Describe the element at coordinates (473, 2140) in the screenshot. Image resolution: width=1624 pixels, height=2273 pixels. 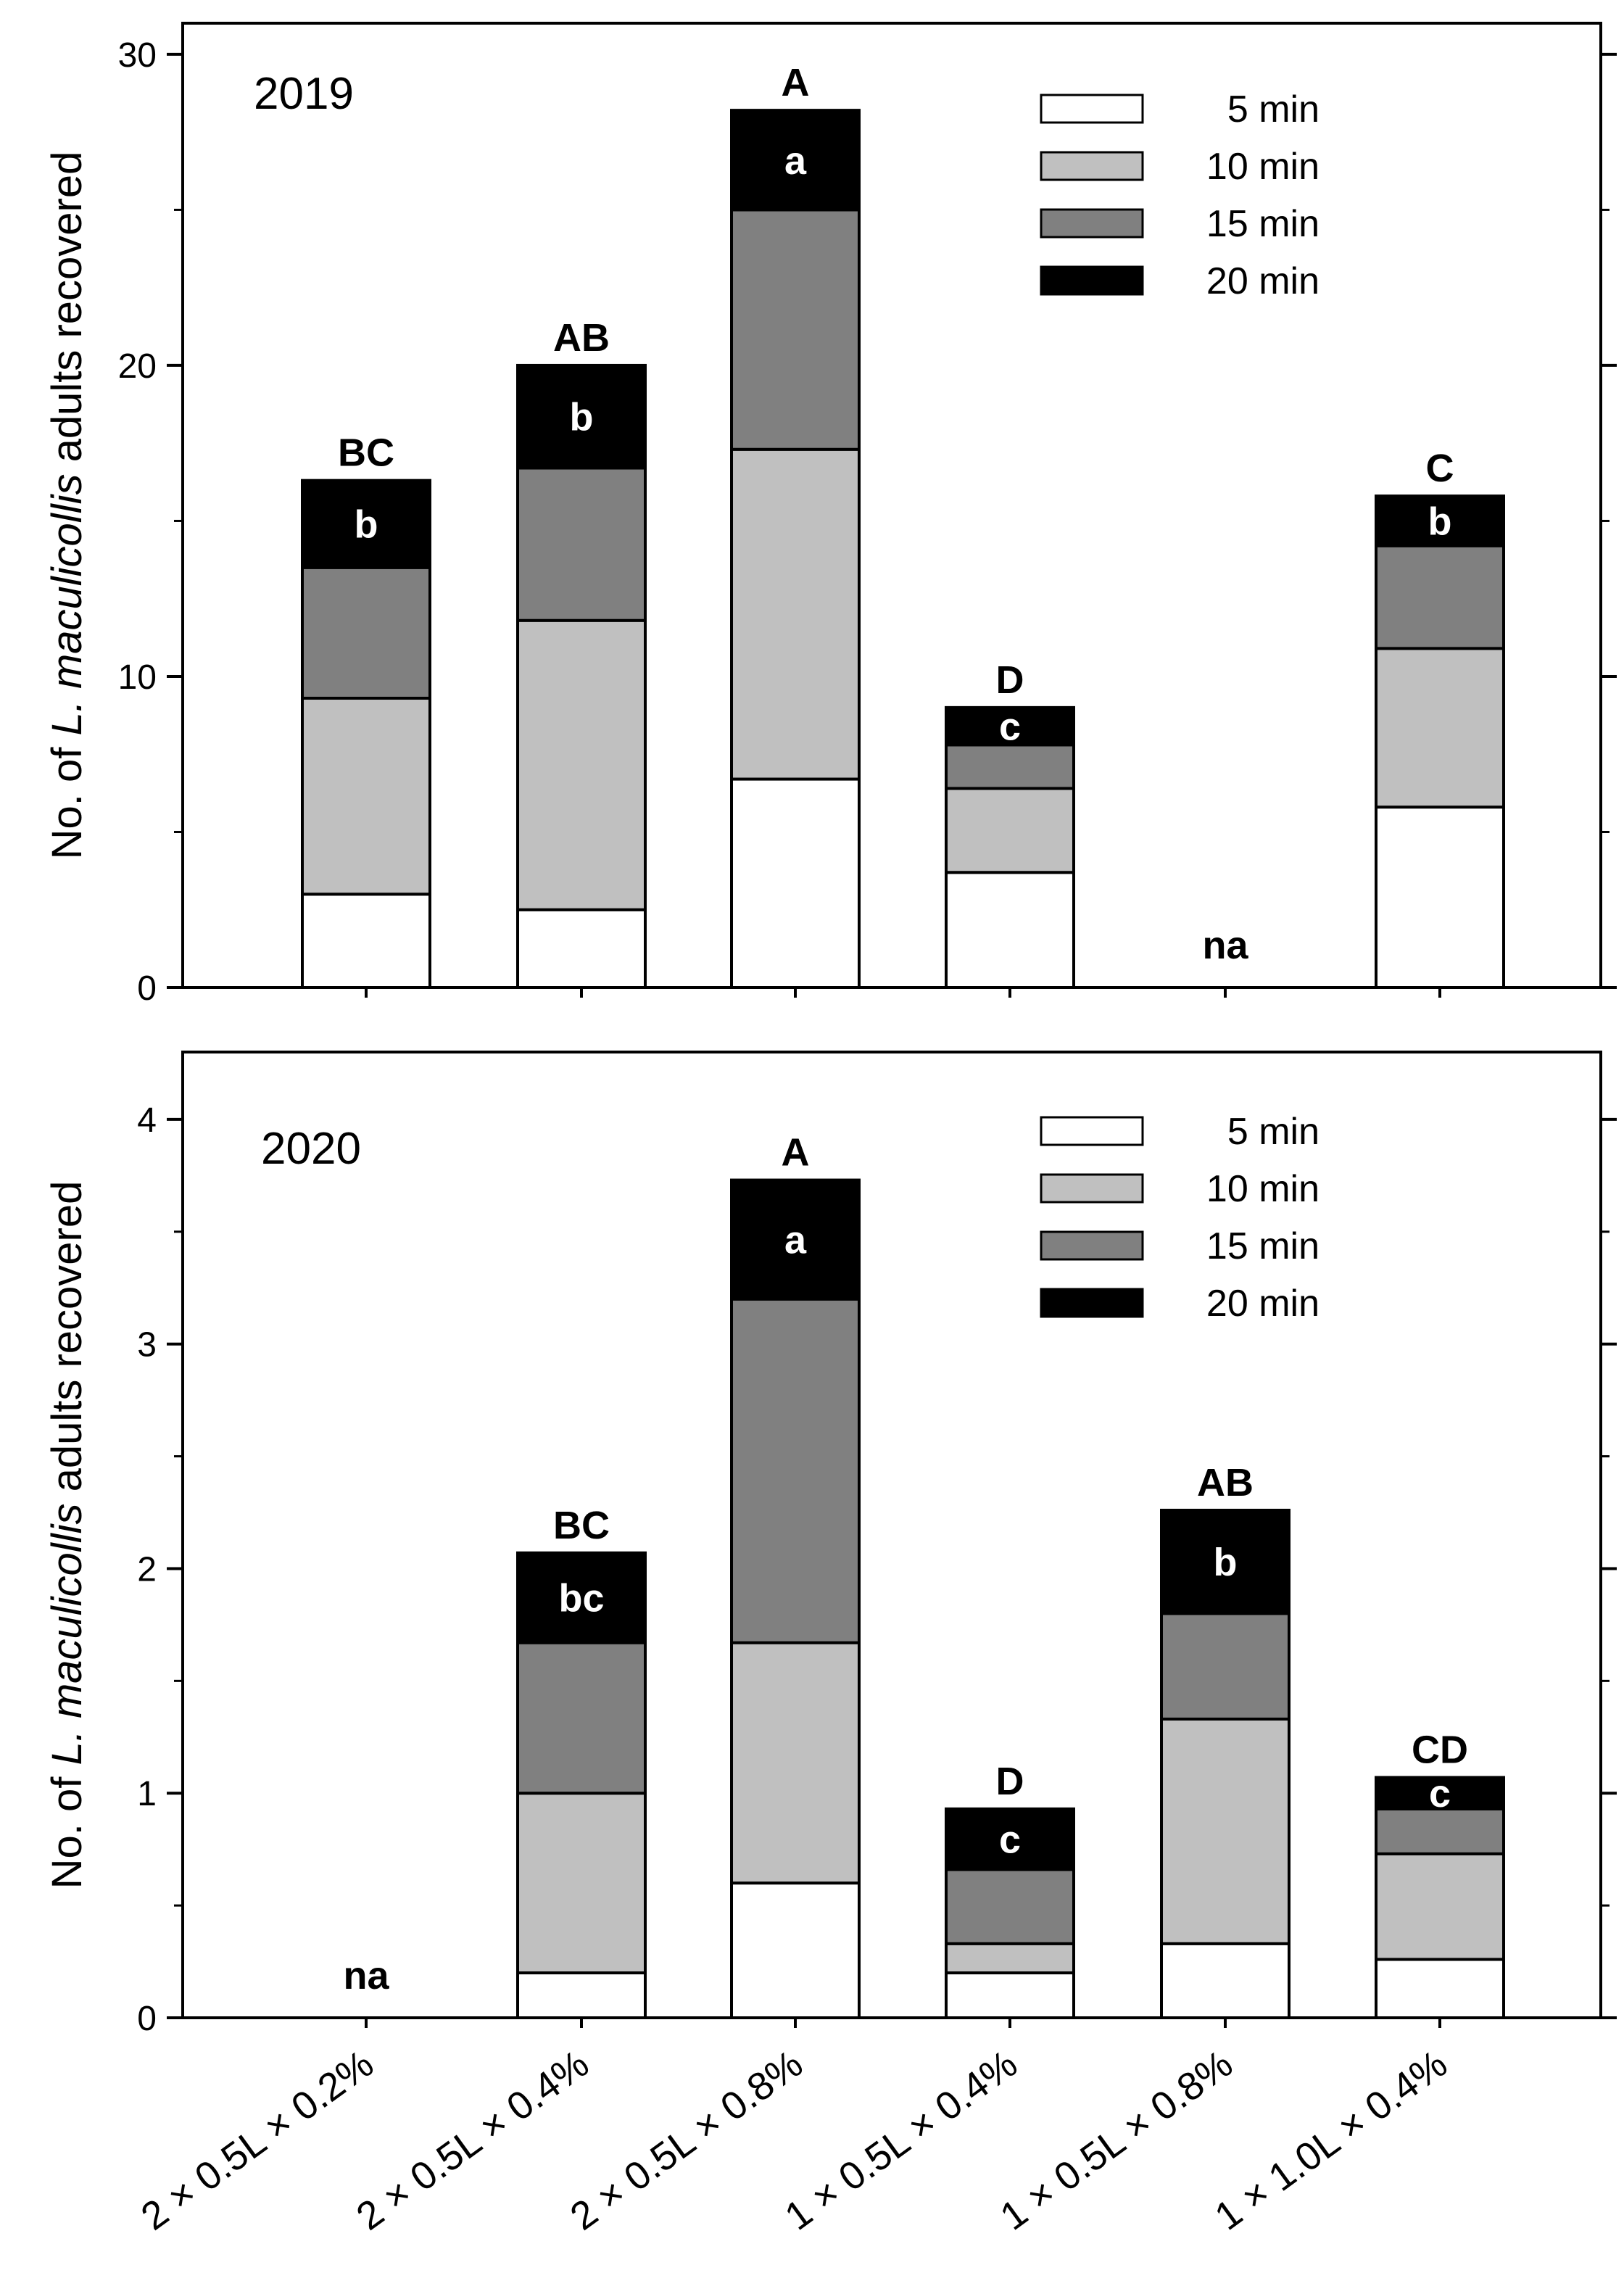
I see `x-category-label: 2 × 0.5L × 0.4%` at that location.